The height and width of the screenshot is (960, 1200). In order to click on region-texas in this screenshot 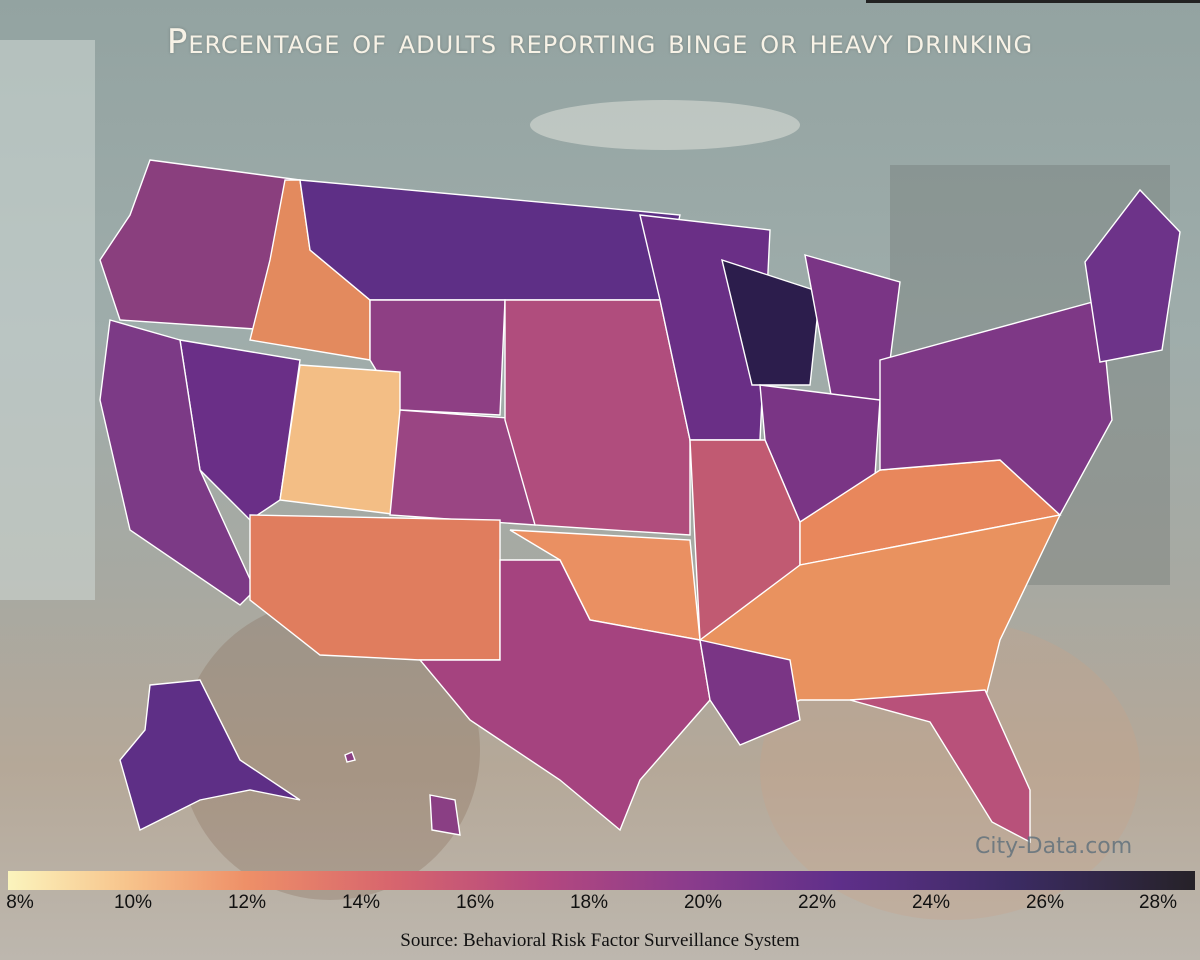, I will do `click(564, 695)`.